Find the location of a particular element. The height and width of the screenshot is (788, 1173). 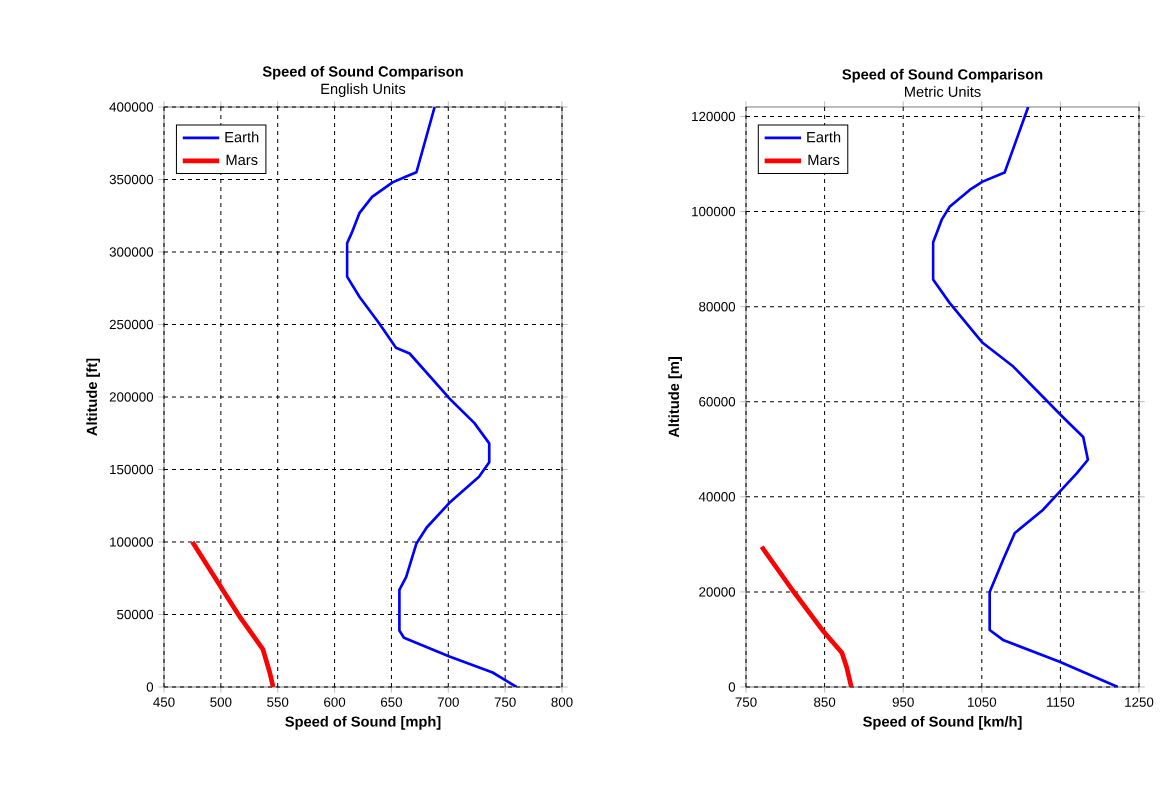

y-tick-label: 200000 is located at coordinates (131, 397).